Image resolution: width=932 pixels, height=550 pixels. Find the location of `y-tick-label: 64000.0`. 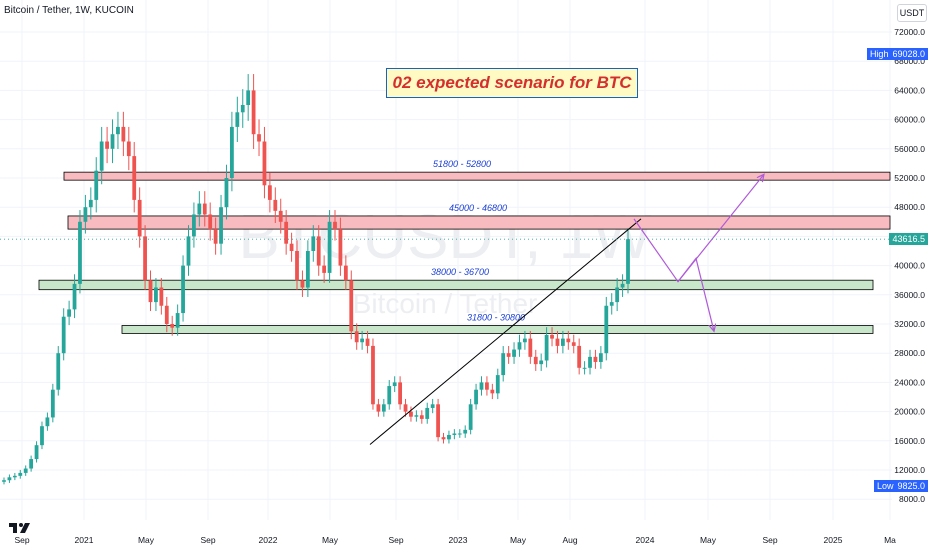

y-tick-label: 64000.0 is located at coordinates (909, 90).